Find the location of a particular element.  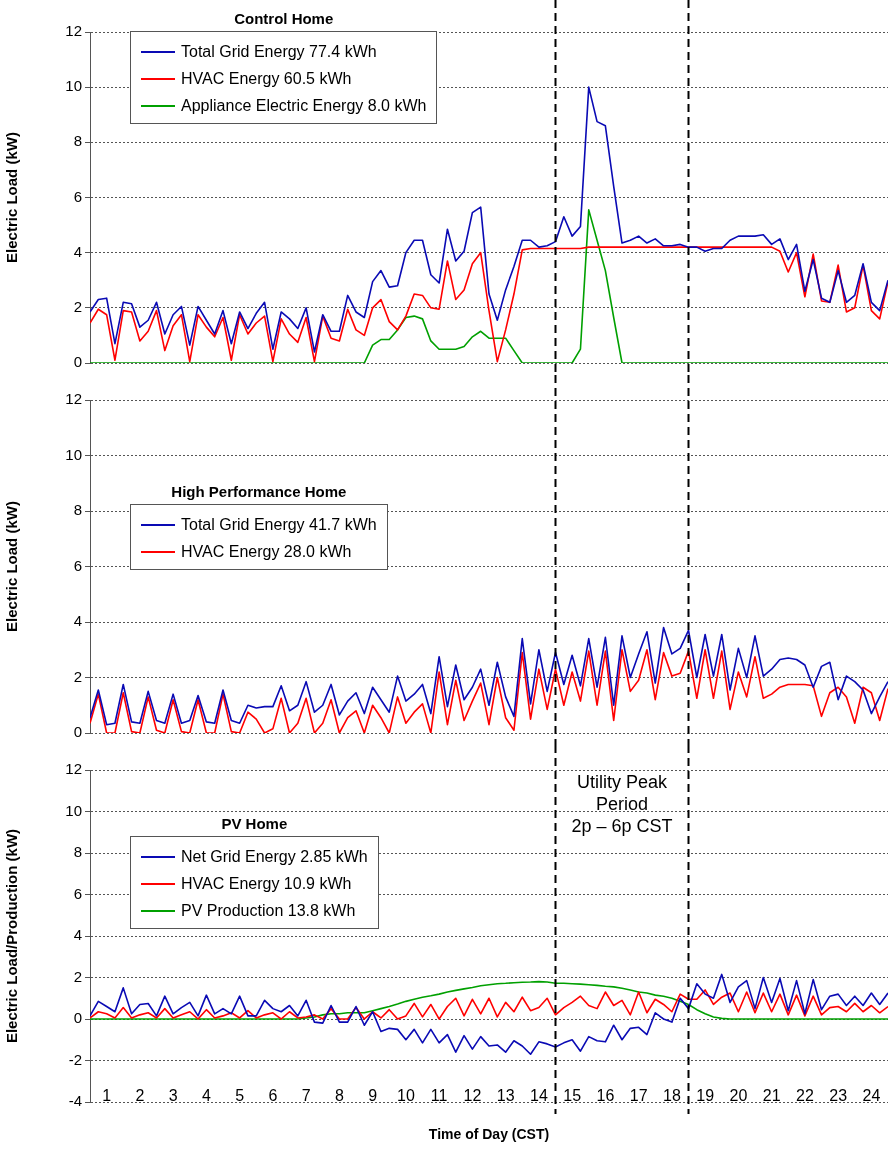

x-tick-label: 22 is located at coordinates (804, 1096).